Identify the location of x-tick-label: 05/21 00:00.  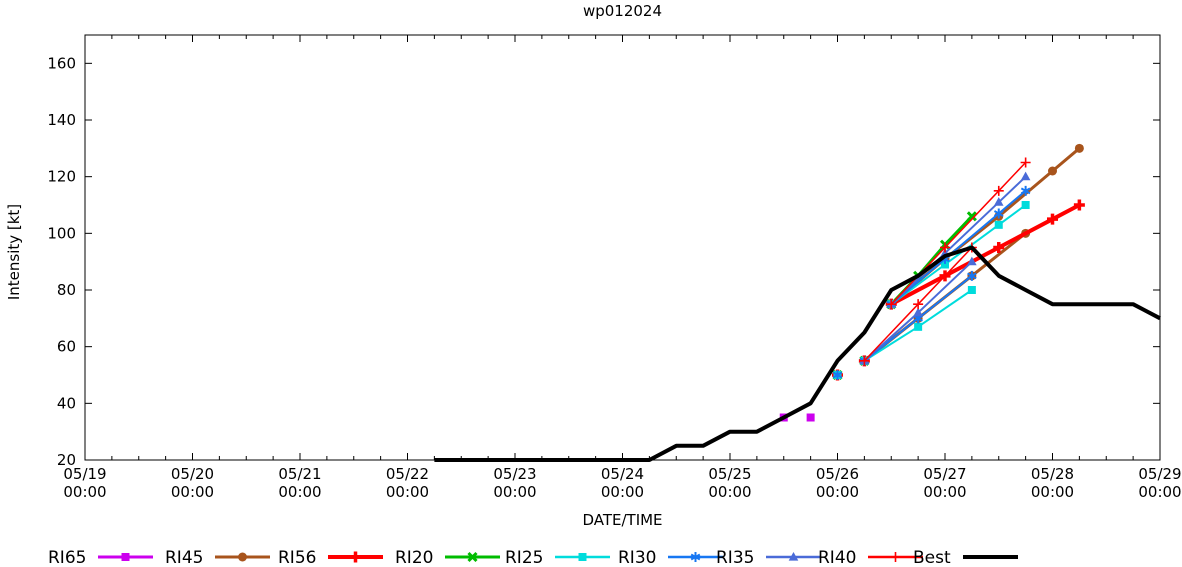
(299, 483).